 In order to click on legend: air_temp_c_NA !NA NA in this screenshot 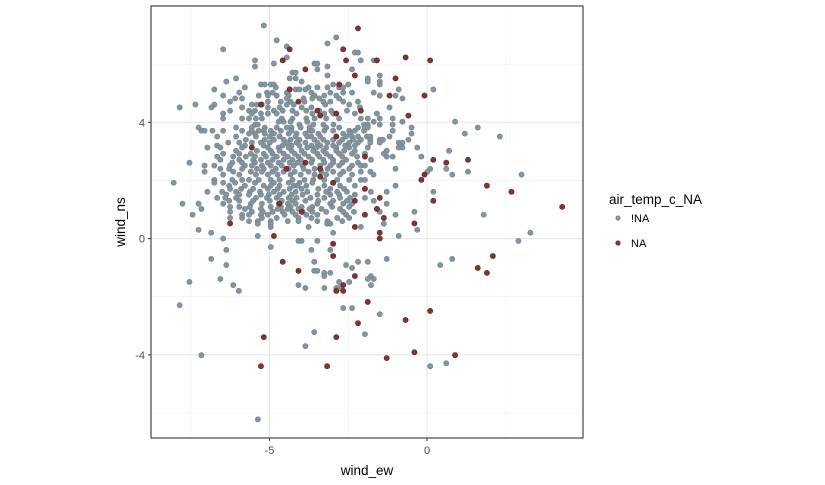, I will do `click(655, 221)`.